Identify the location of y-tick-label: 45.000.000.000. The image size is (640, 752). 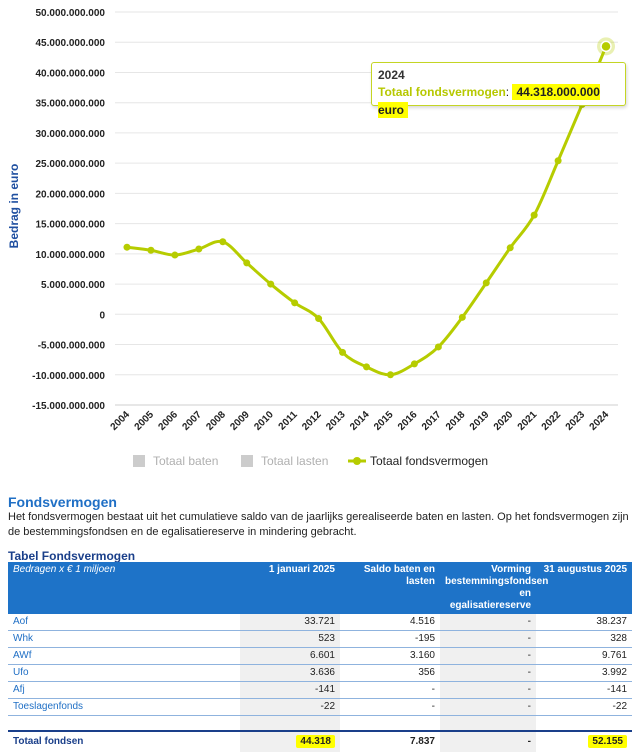
(70, 43).